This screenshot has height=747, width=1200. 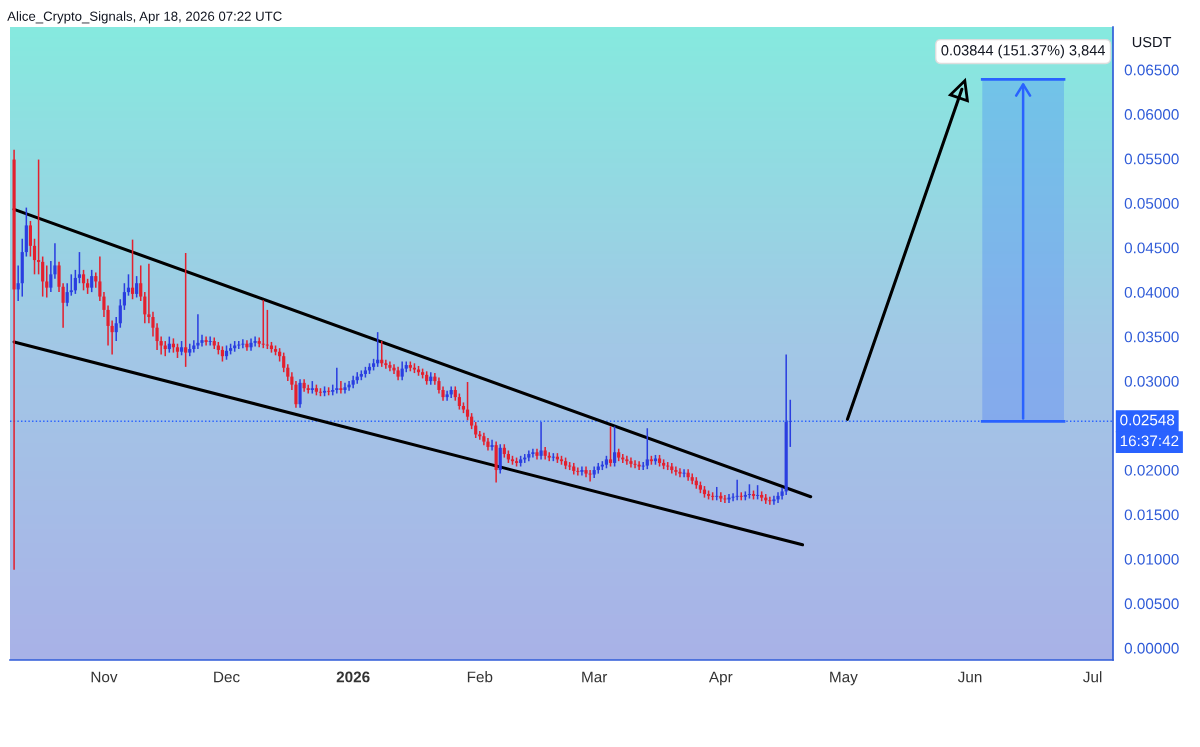 What do you see at coordinates (1147, 420) in the screenshot?
I see `ref-line-label: 0.02548` at bounding box center [1147, 420].